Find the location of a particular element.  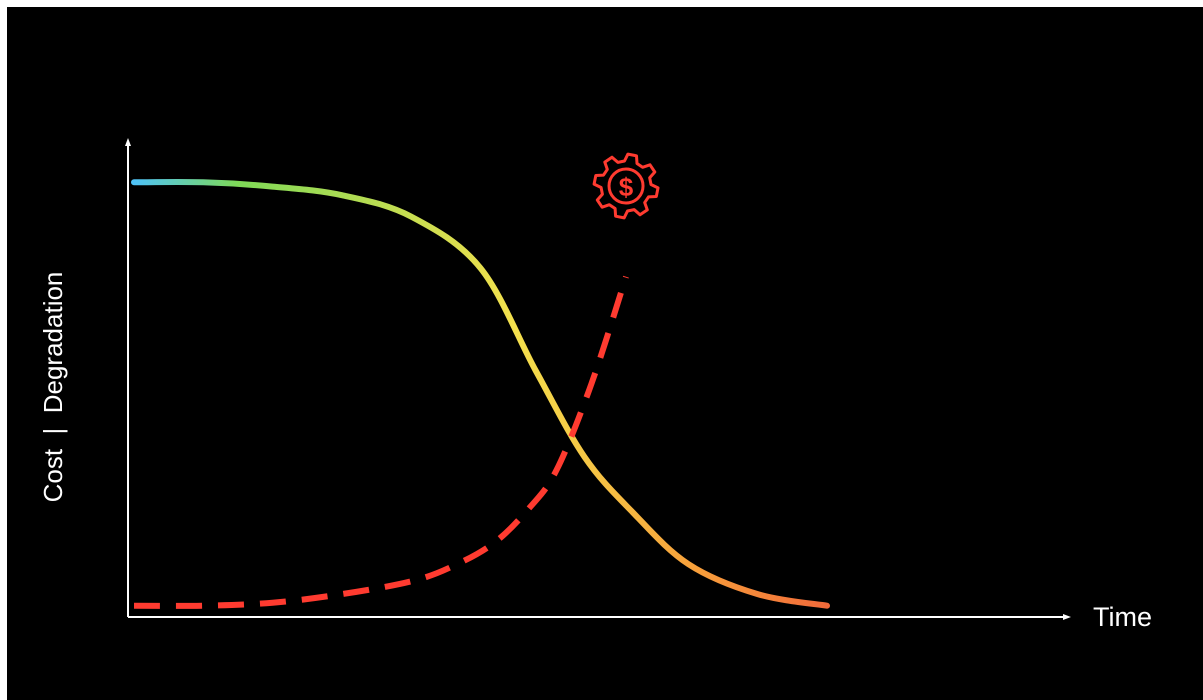

y-axis-label: Cost | Degradation is located at coordinates (53, 387).